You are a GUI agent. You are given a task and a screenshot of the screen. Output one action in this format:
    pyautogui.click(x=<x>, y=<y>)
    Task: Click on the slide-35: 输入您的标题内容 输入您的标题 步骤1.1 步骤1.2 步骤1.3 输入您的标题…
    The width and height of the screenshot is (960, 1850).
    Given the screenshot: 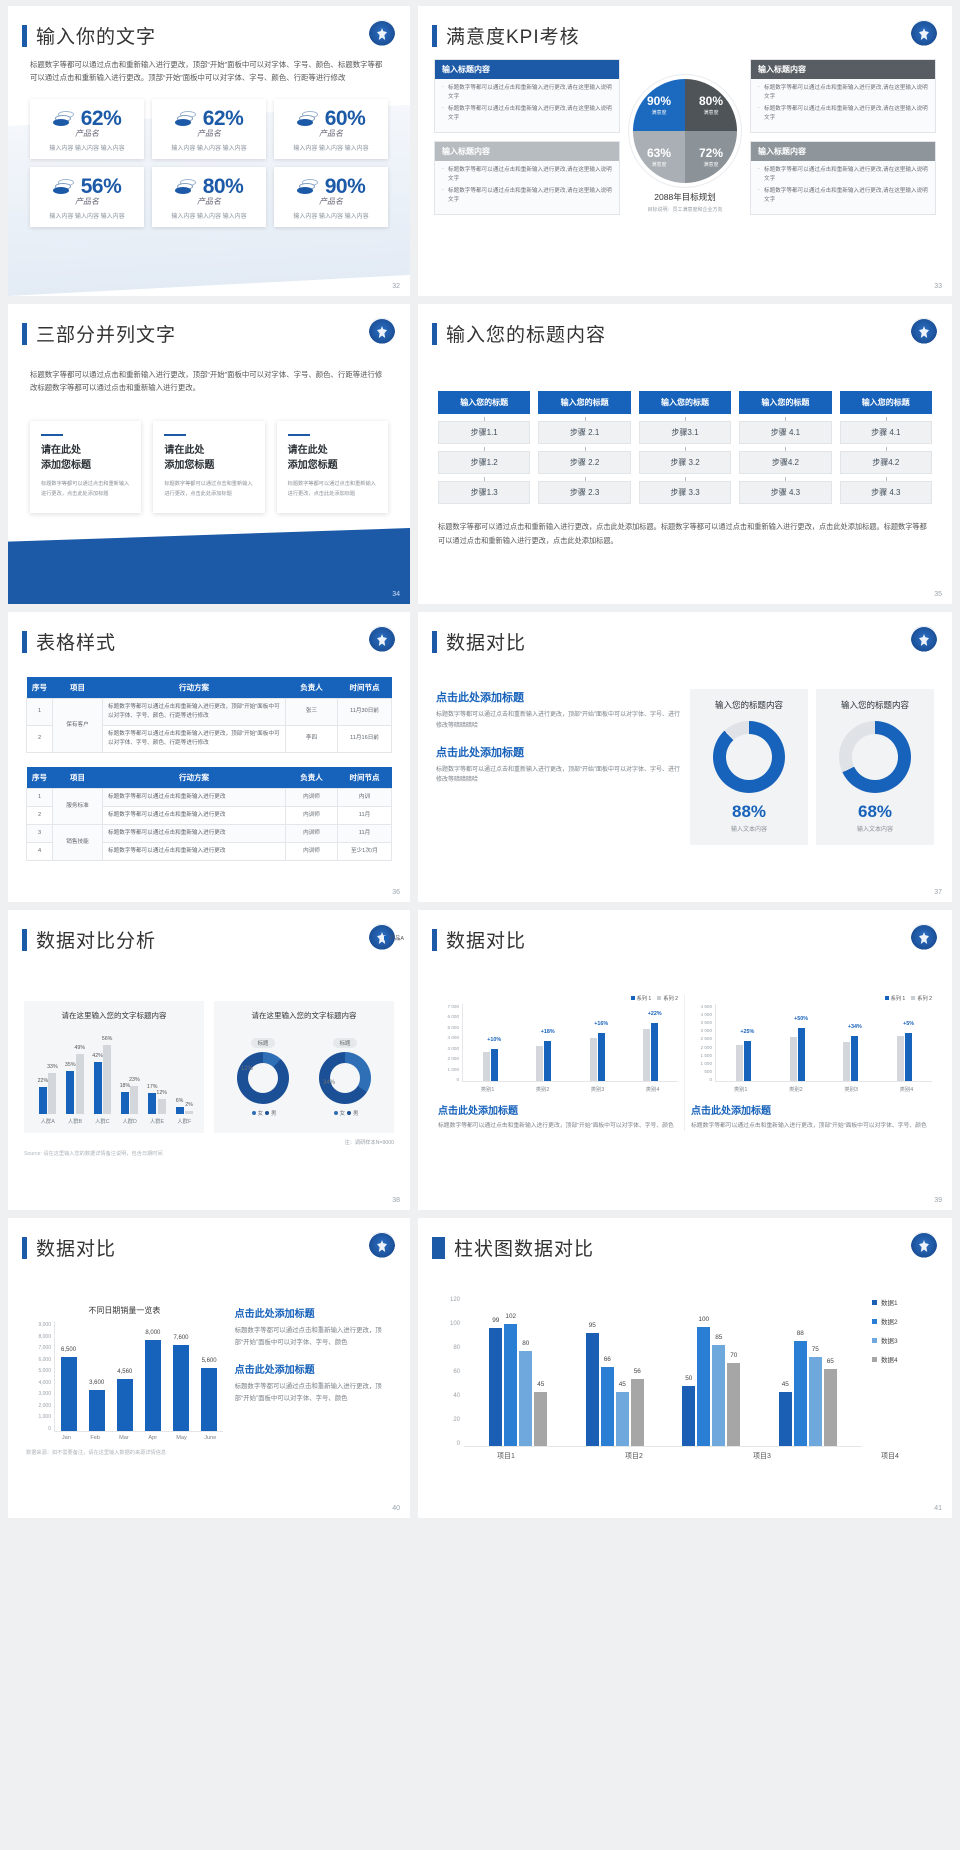 What is the action you would take?
    pyautogui.click(x=685, y=454)
    